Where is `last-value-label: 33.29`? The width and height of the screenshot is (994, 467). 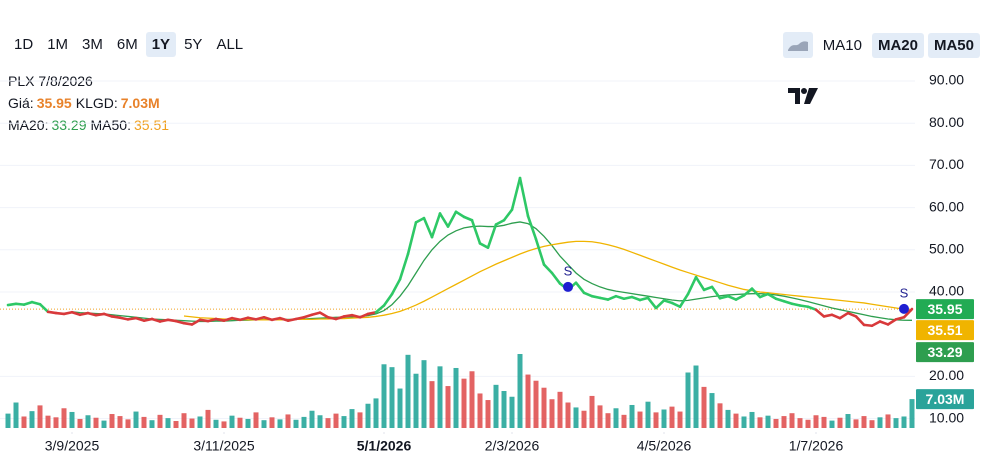 last-value-label: 33.29 is located at coordinates (944, 352).